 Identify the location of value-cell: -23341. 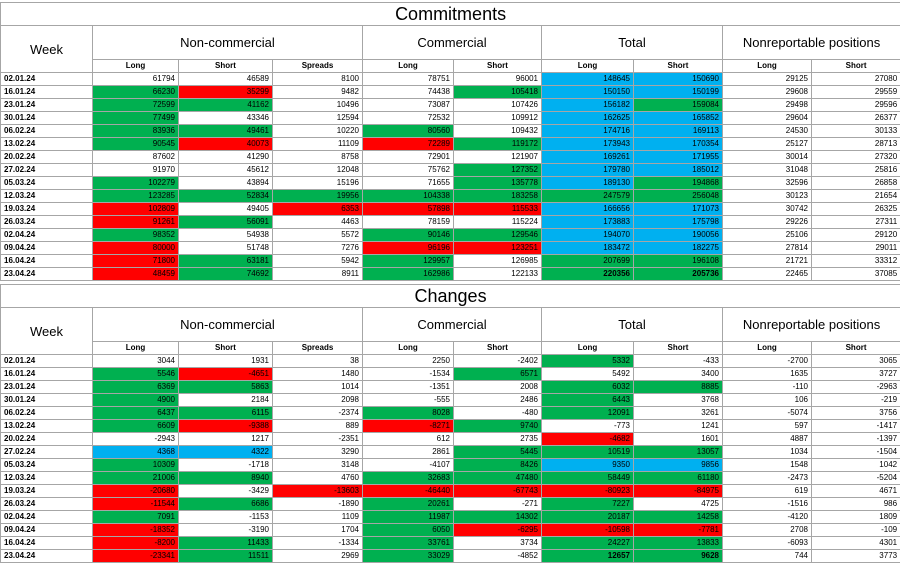
(135, 556).